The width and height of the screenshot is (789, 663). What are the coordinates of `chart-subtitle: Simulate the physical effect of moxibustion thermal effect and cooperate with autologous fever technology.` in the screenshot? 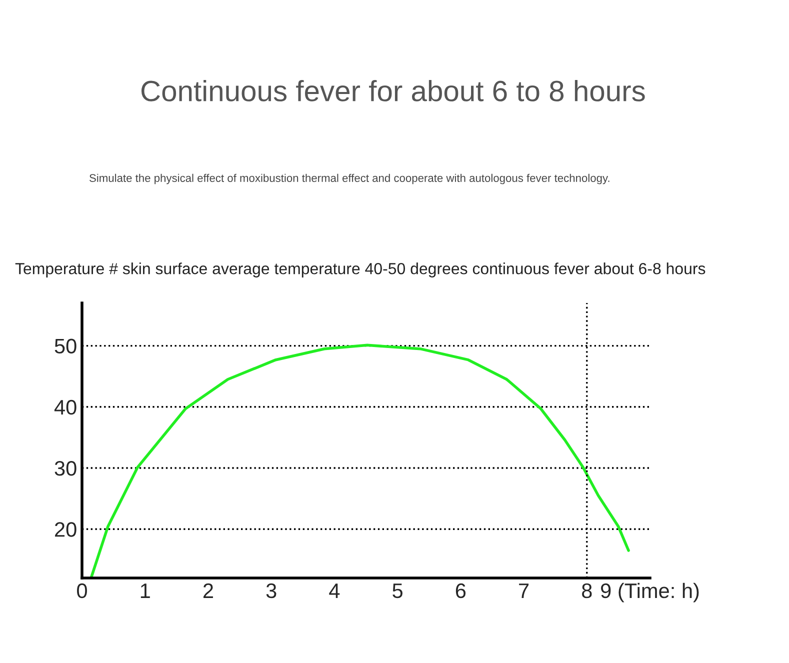 It's located at (350, 179).